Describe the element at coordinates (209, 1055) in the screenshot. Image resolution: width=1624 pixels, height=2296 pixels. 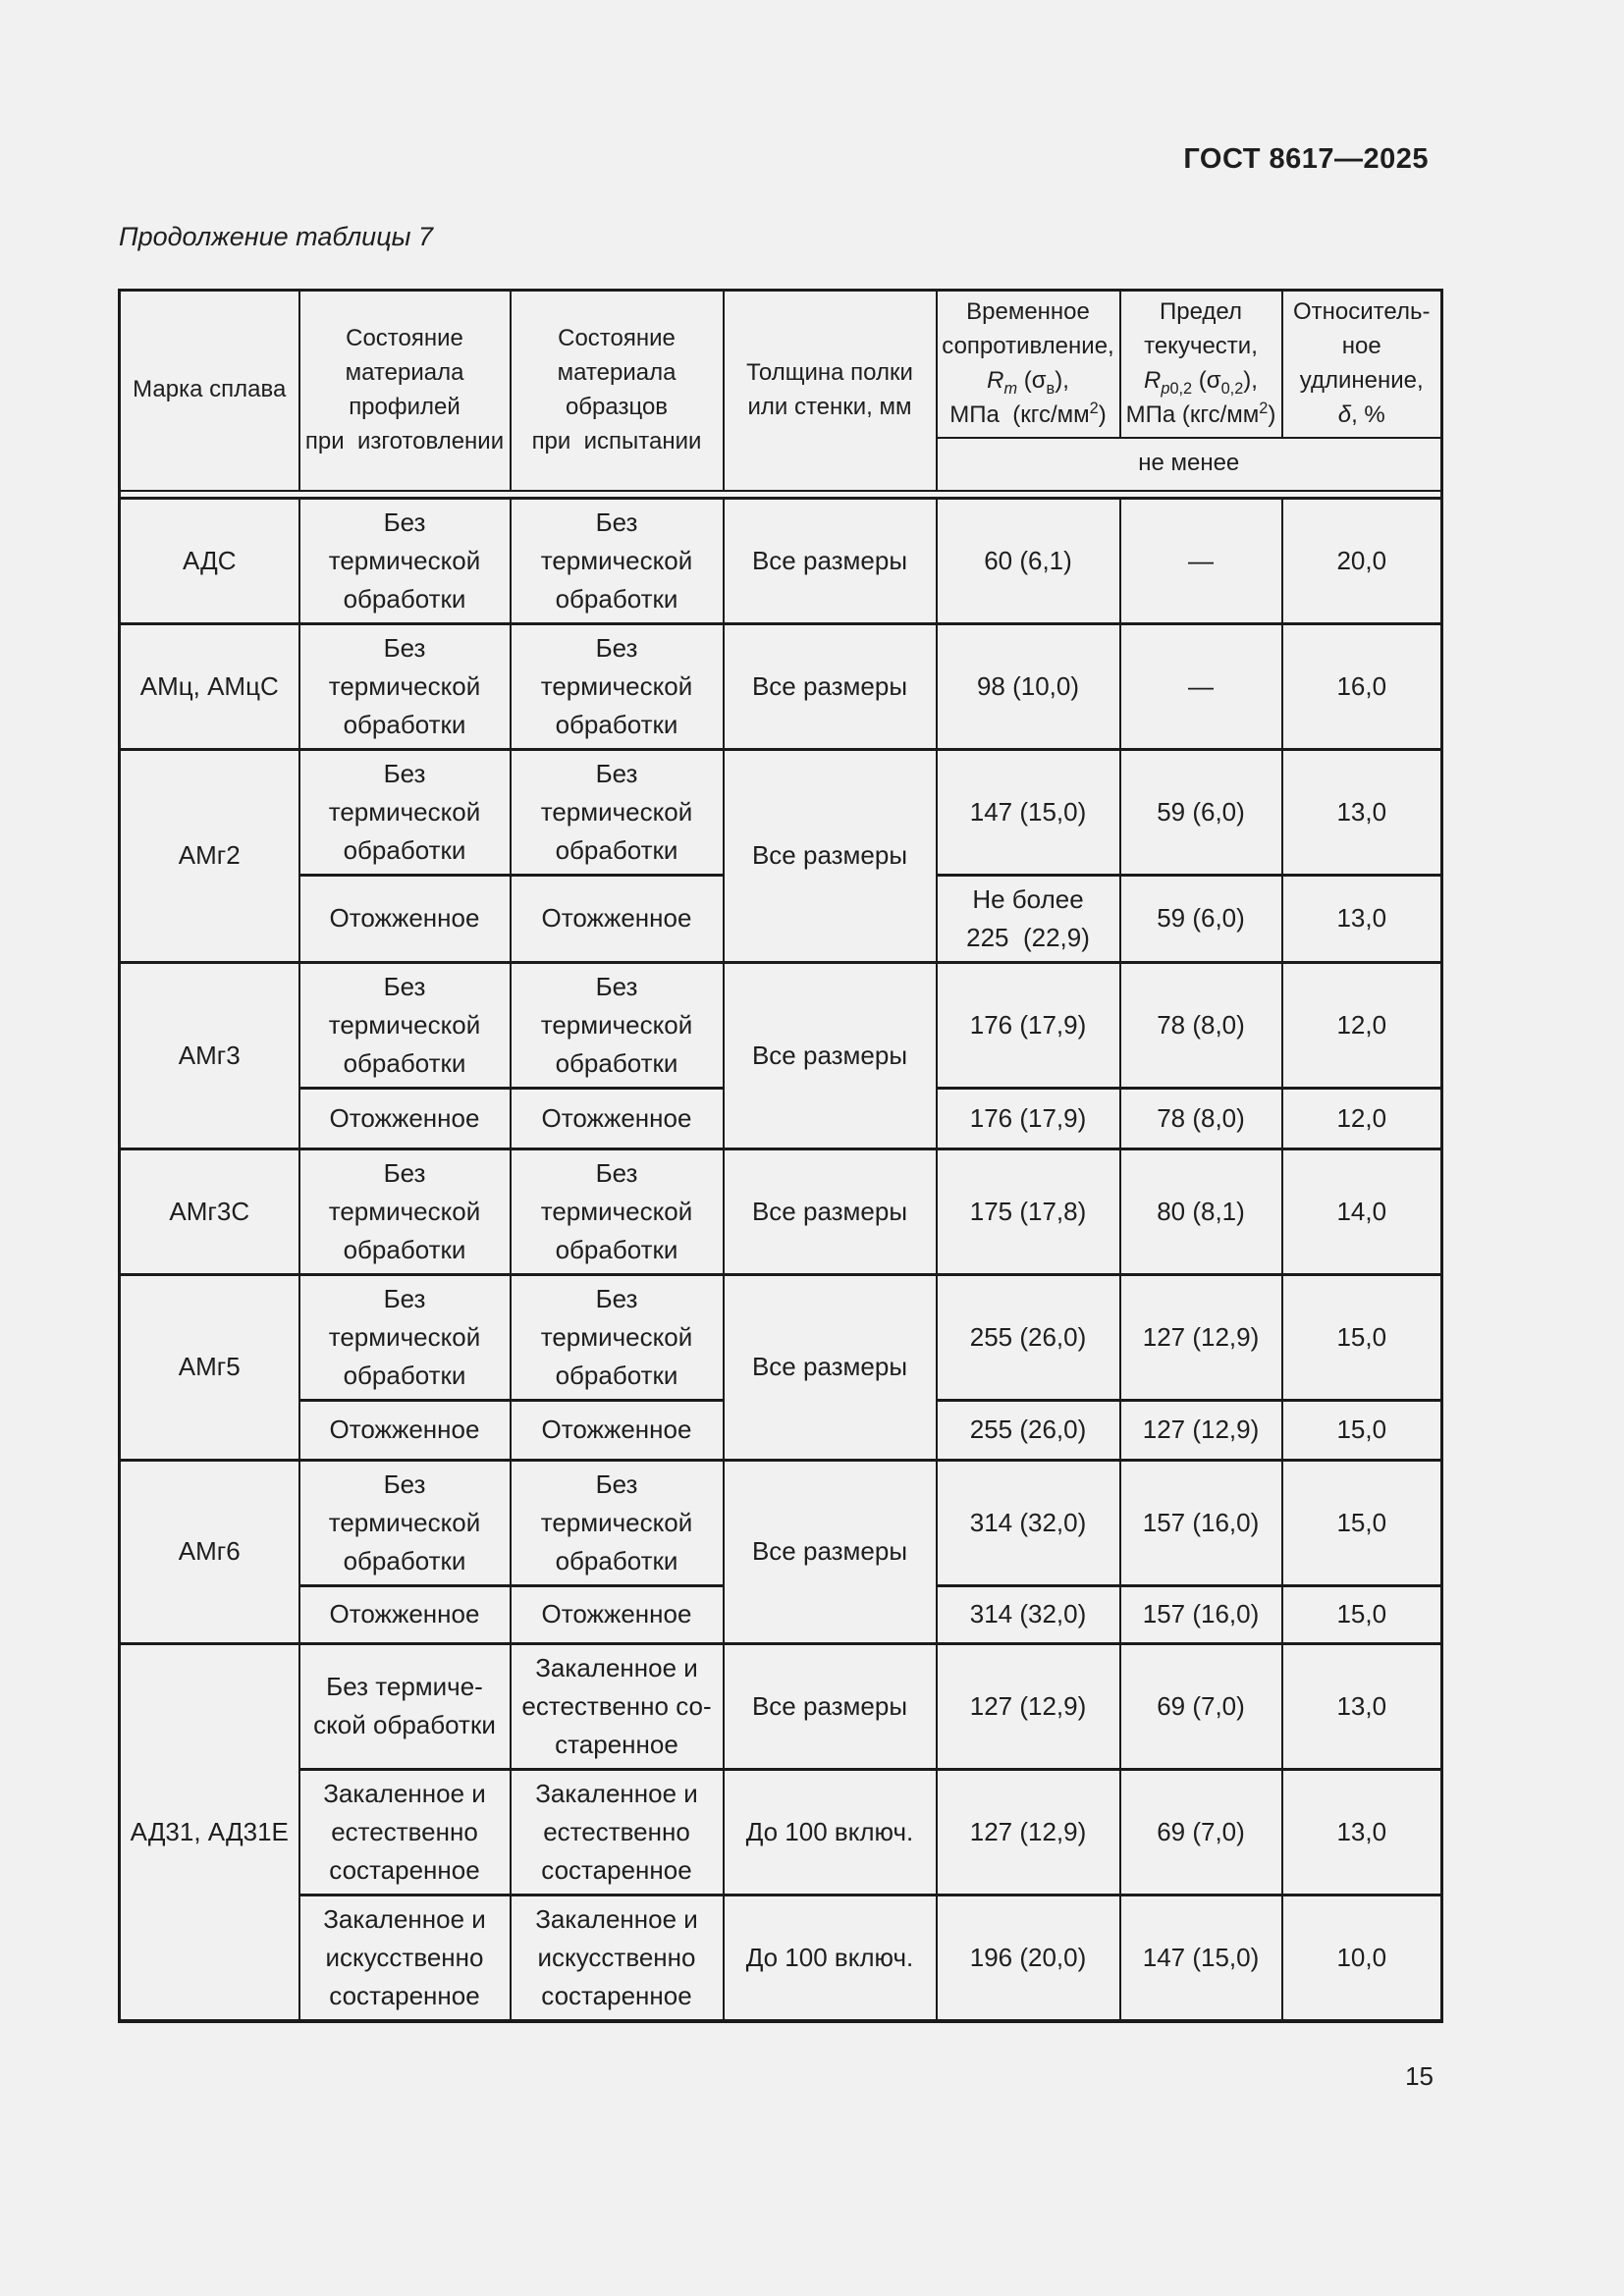
I see `cell-alloy-grade: АМг3` at that location.